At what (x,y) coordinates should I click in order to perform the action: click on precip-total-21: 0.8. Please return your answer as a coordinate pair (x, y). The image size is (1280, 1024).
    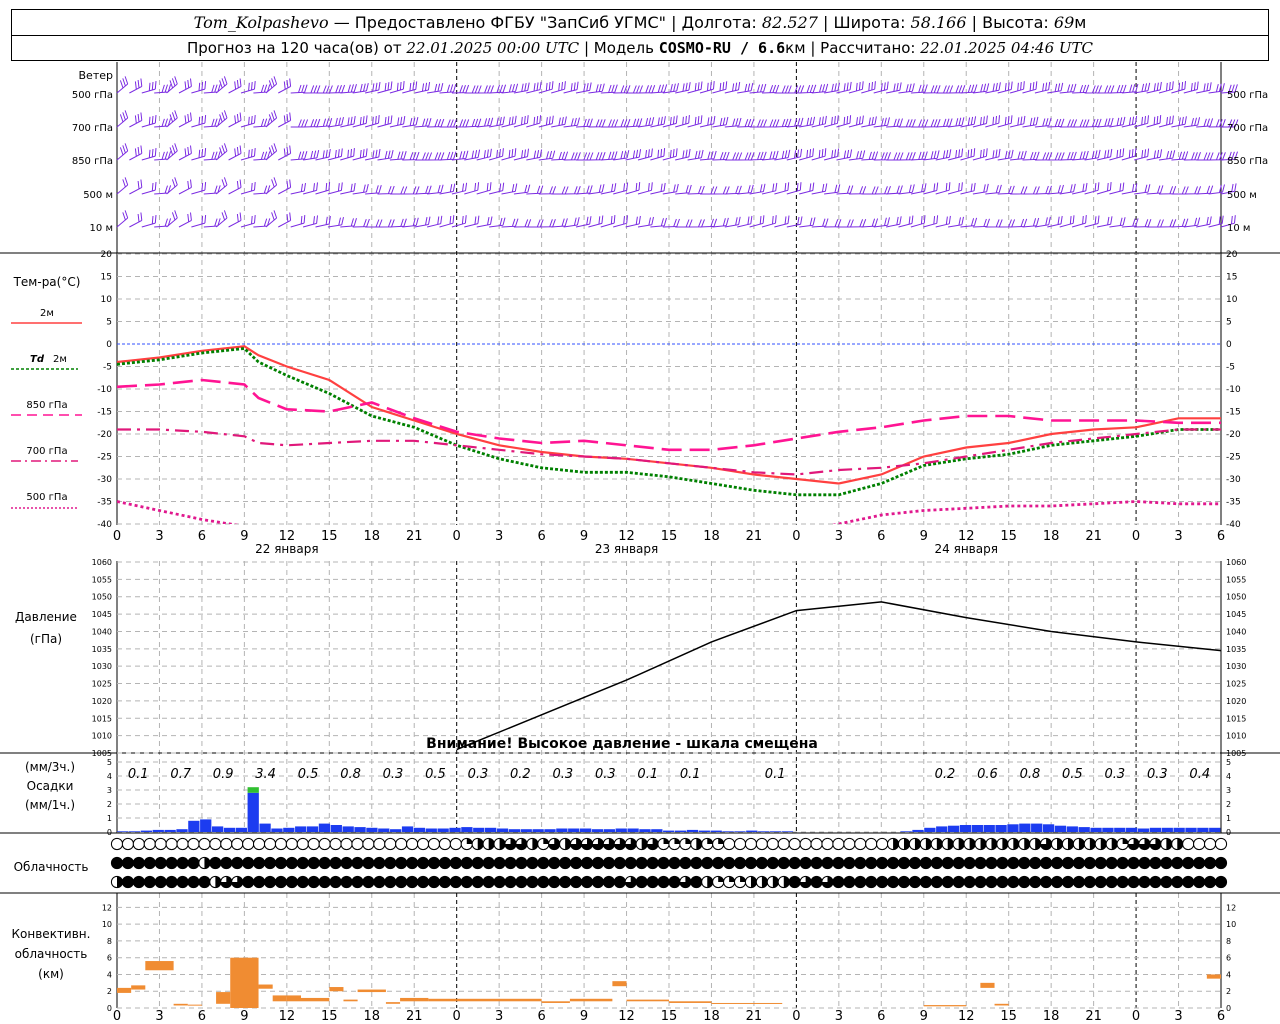
    Looking at the image, I should click on (1030, 774).